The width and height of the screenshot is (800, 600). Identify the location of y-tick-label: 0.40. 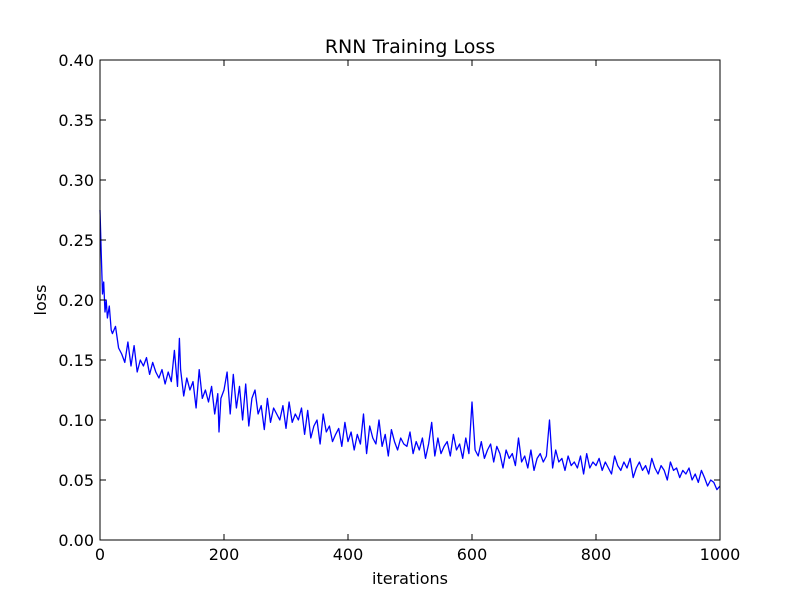
(76, 60).